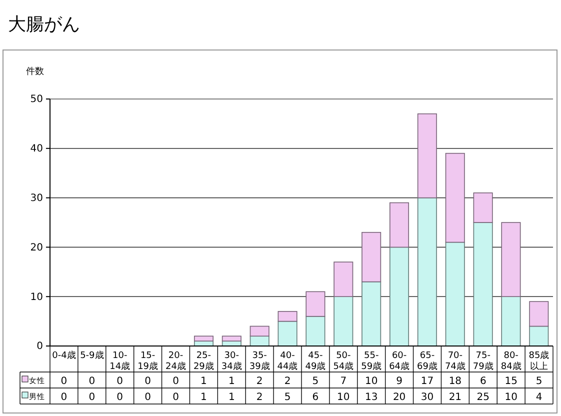 The image size is (561, 416). I want to click on y-axis-title: 件数, so click(35, 71).